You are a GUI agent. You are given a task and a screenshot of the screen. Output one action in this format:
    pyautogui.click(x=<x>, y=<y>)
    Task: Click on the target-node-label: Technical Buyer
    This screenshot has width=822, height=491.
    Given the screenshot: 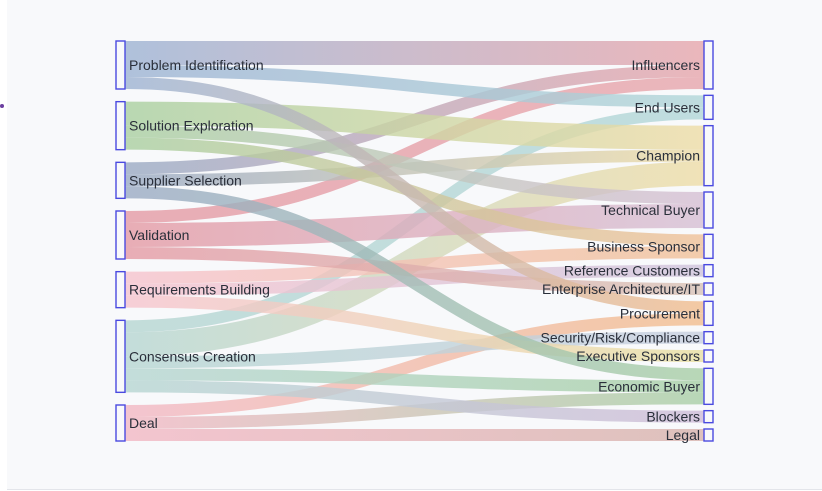 What is the action you would take?
    pyautogui.click(x=650, y=210)
    